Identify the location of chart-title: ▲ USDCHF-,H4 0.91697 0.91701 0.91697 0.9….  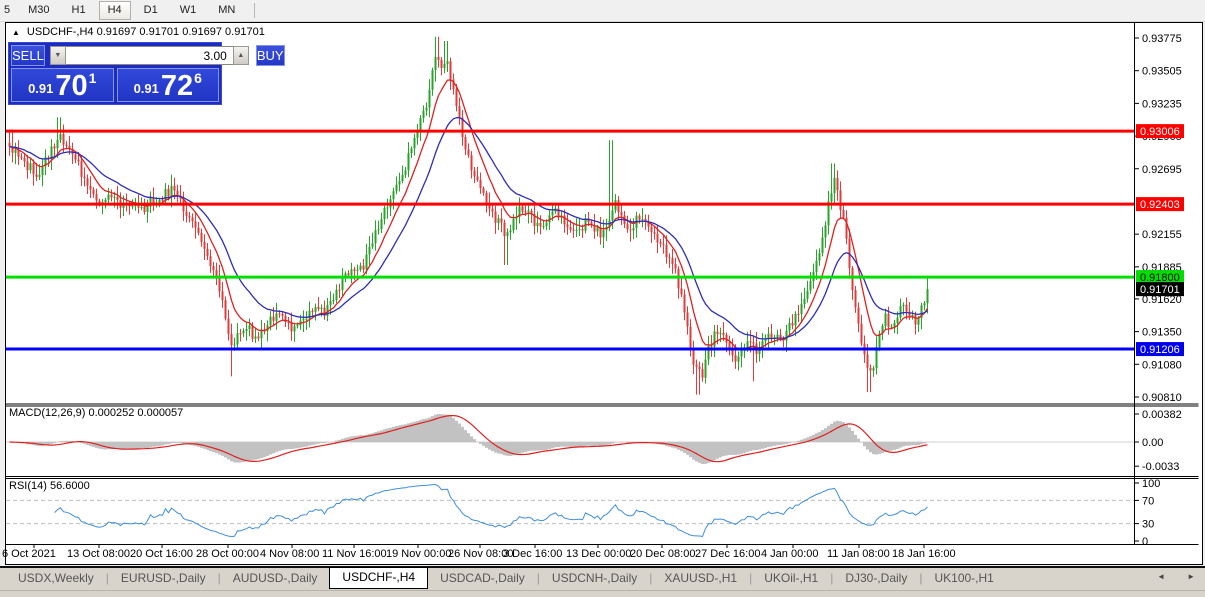
(138, 32).